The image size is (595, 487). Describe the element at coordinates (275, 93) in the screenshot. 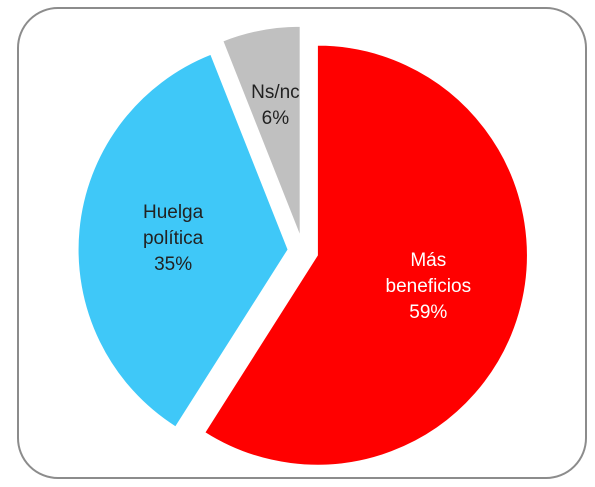

I see `category-label: Ns/nc` at that location.